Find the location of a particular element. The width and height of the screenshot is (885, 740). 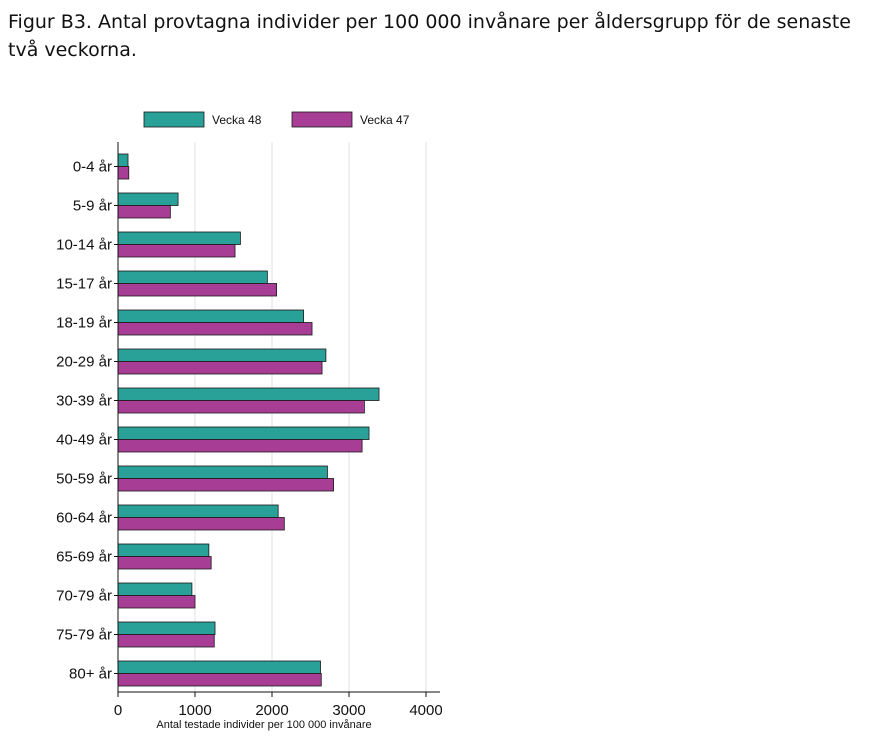

category-label: 70-79 år is located at coordinates (84, 596).